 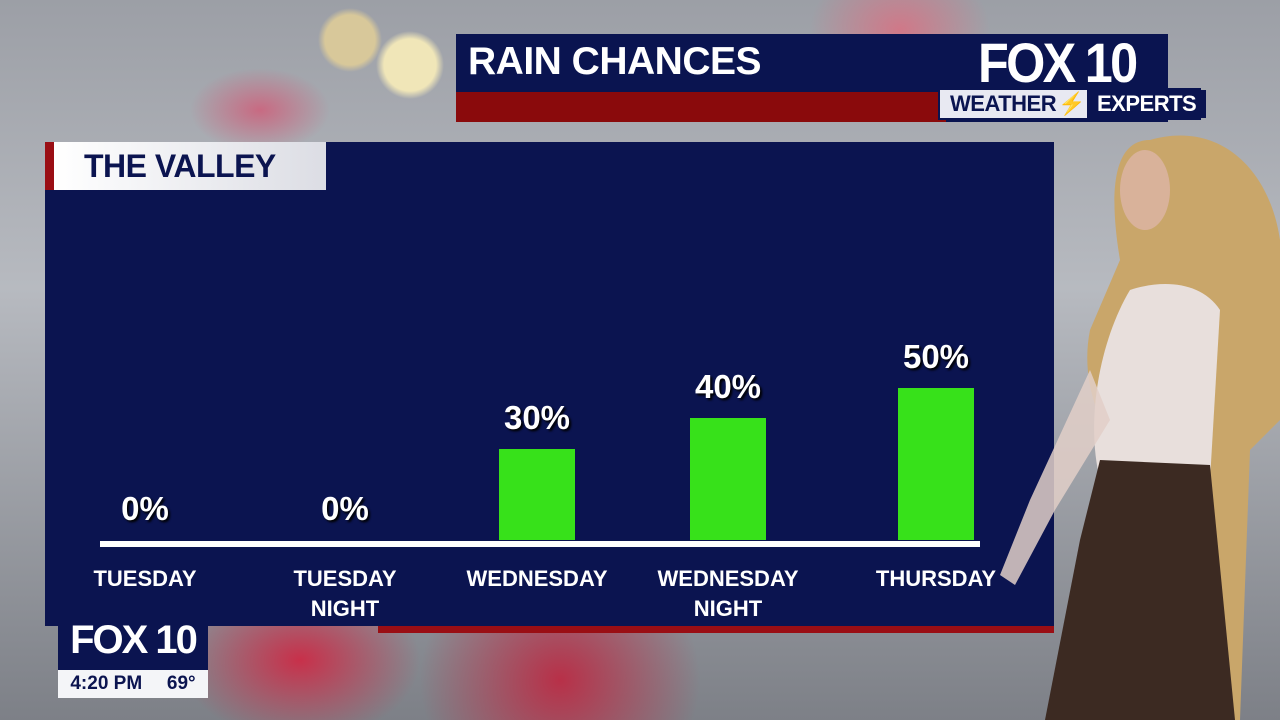 I want to click on graphic-title: RAIN CHANCES, so click(x=615, y=61).